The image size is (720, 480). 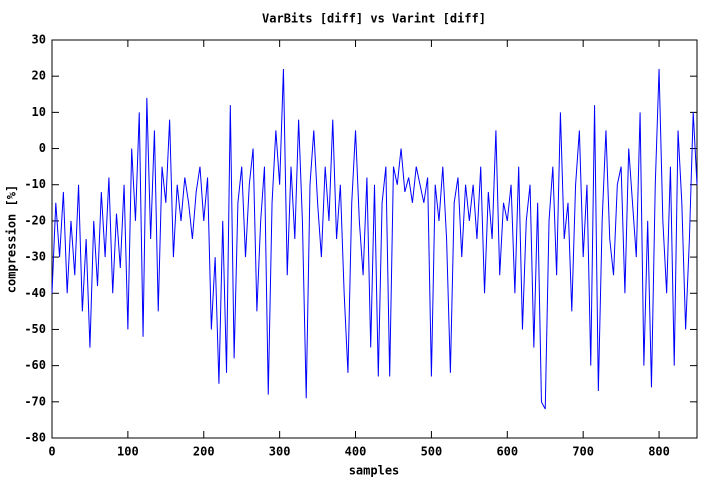 What do you see at coordinates (583, 452) in the screenshot?
I see `x-tick-label: 700` at bounding box center [583, 452].